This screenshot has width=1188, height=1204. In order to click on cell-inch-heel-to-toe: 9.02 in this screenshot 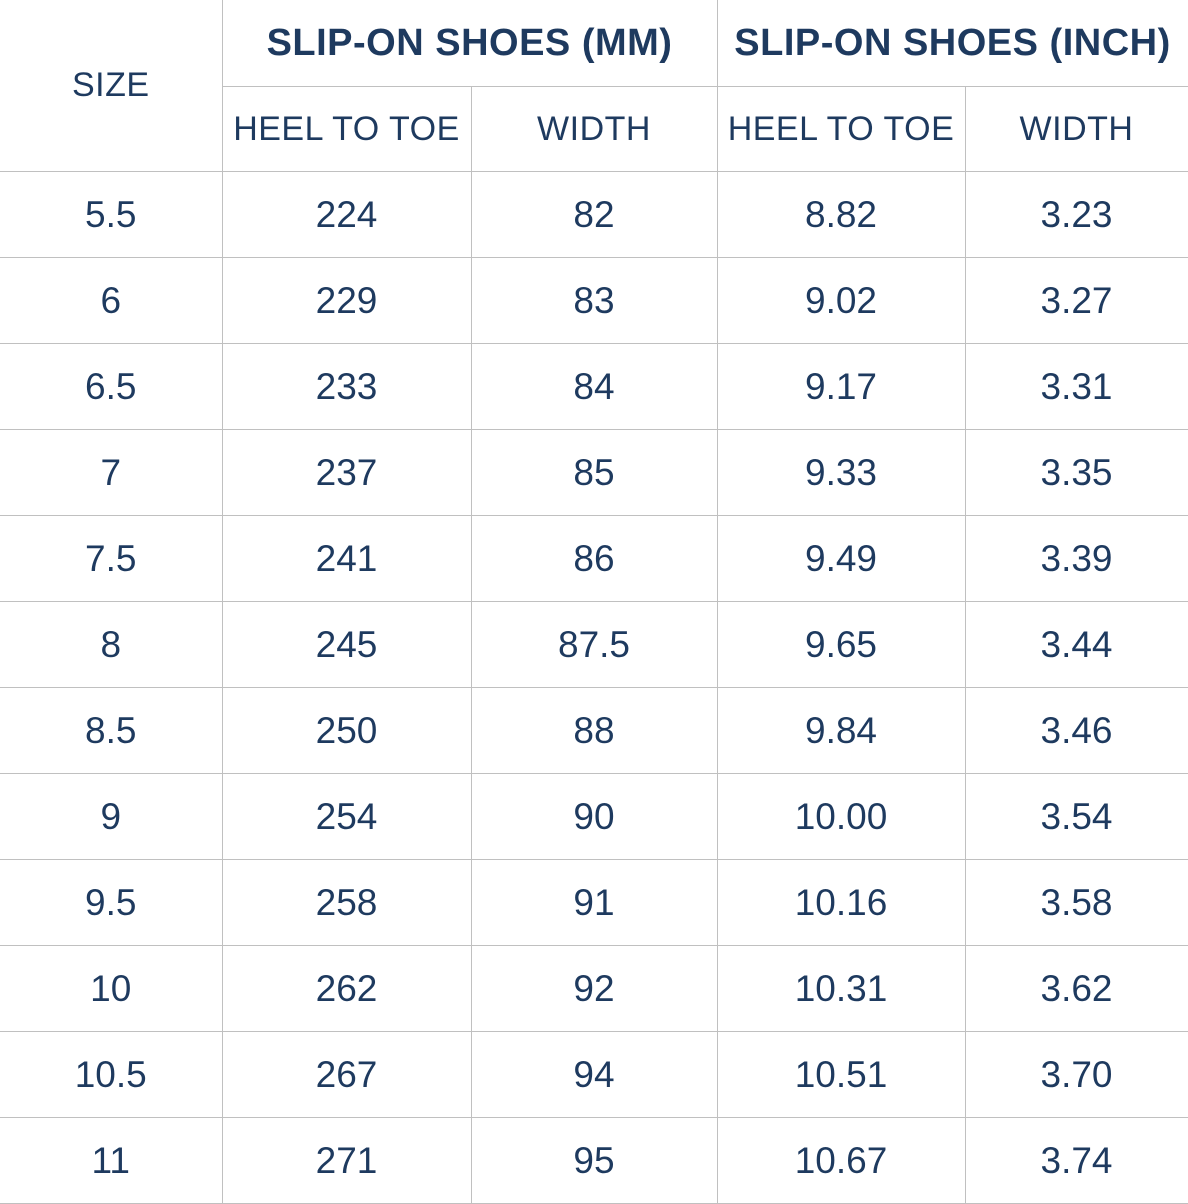, I will do `click(841, 300)`.